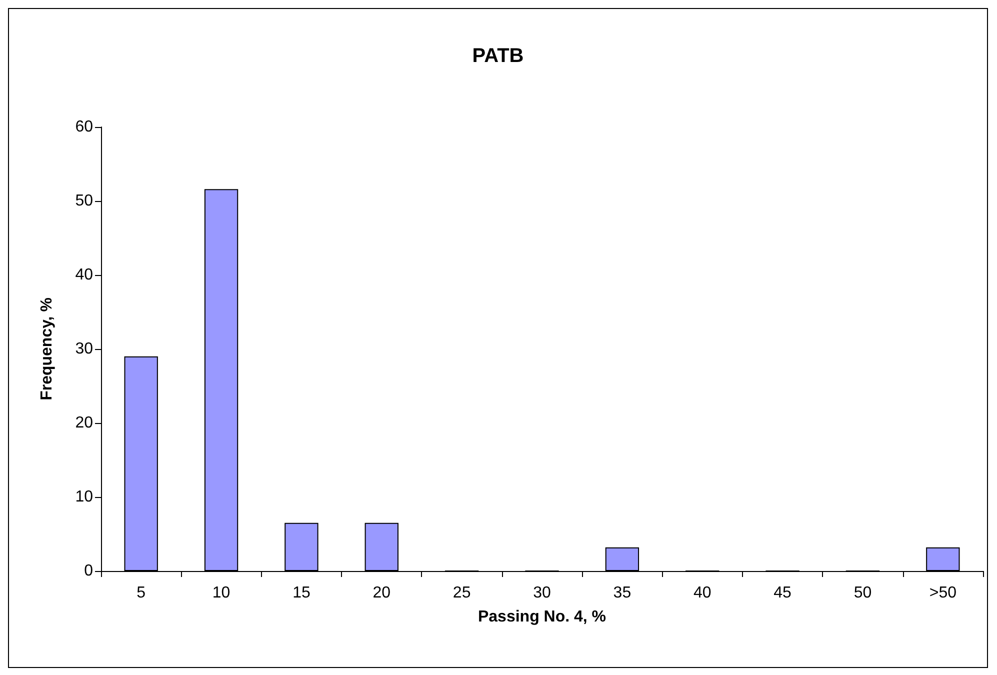 This screenshot has height=675, width=997. Describe the element at coordinates (84, 127) in the screenshot. I see `y-tick-label: 60` at that location.